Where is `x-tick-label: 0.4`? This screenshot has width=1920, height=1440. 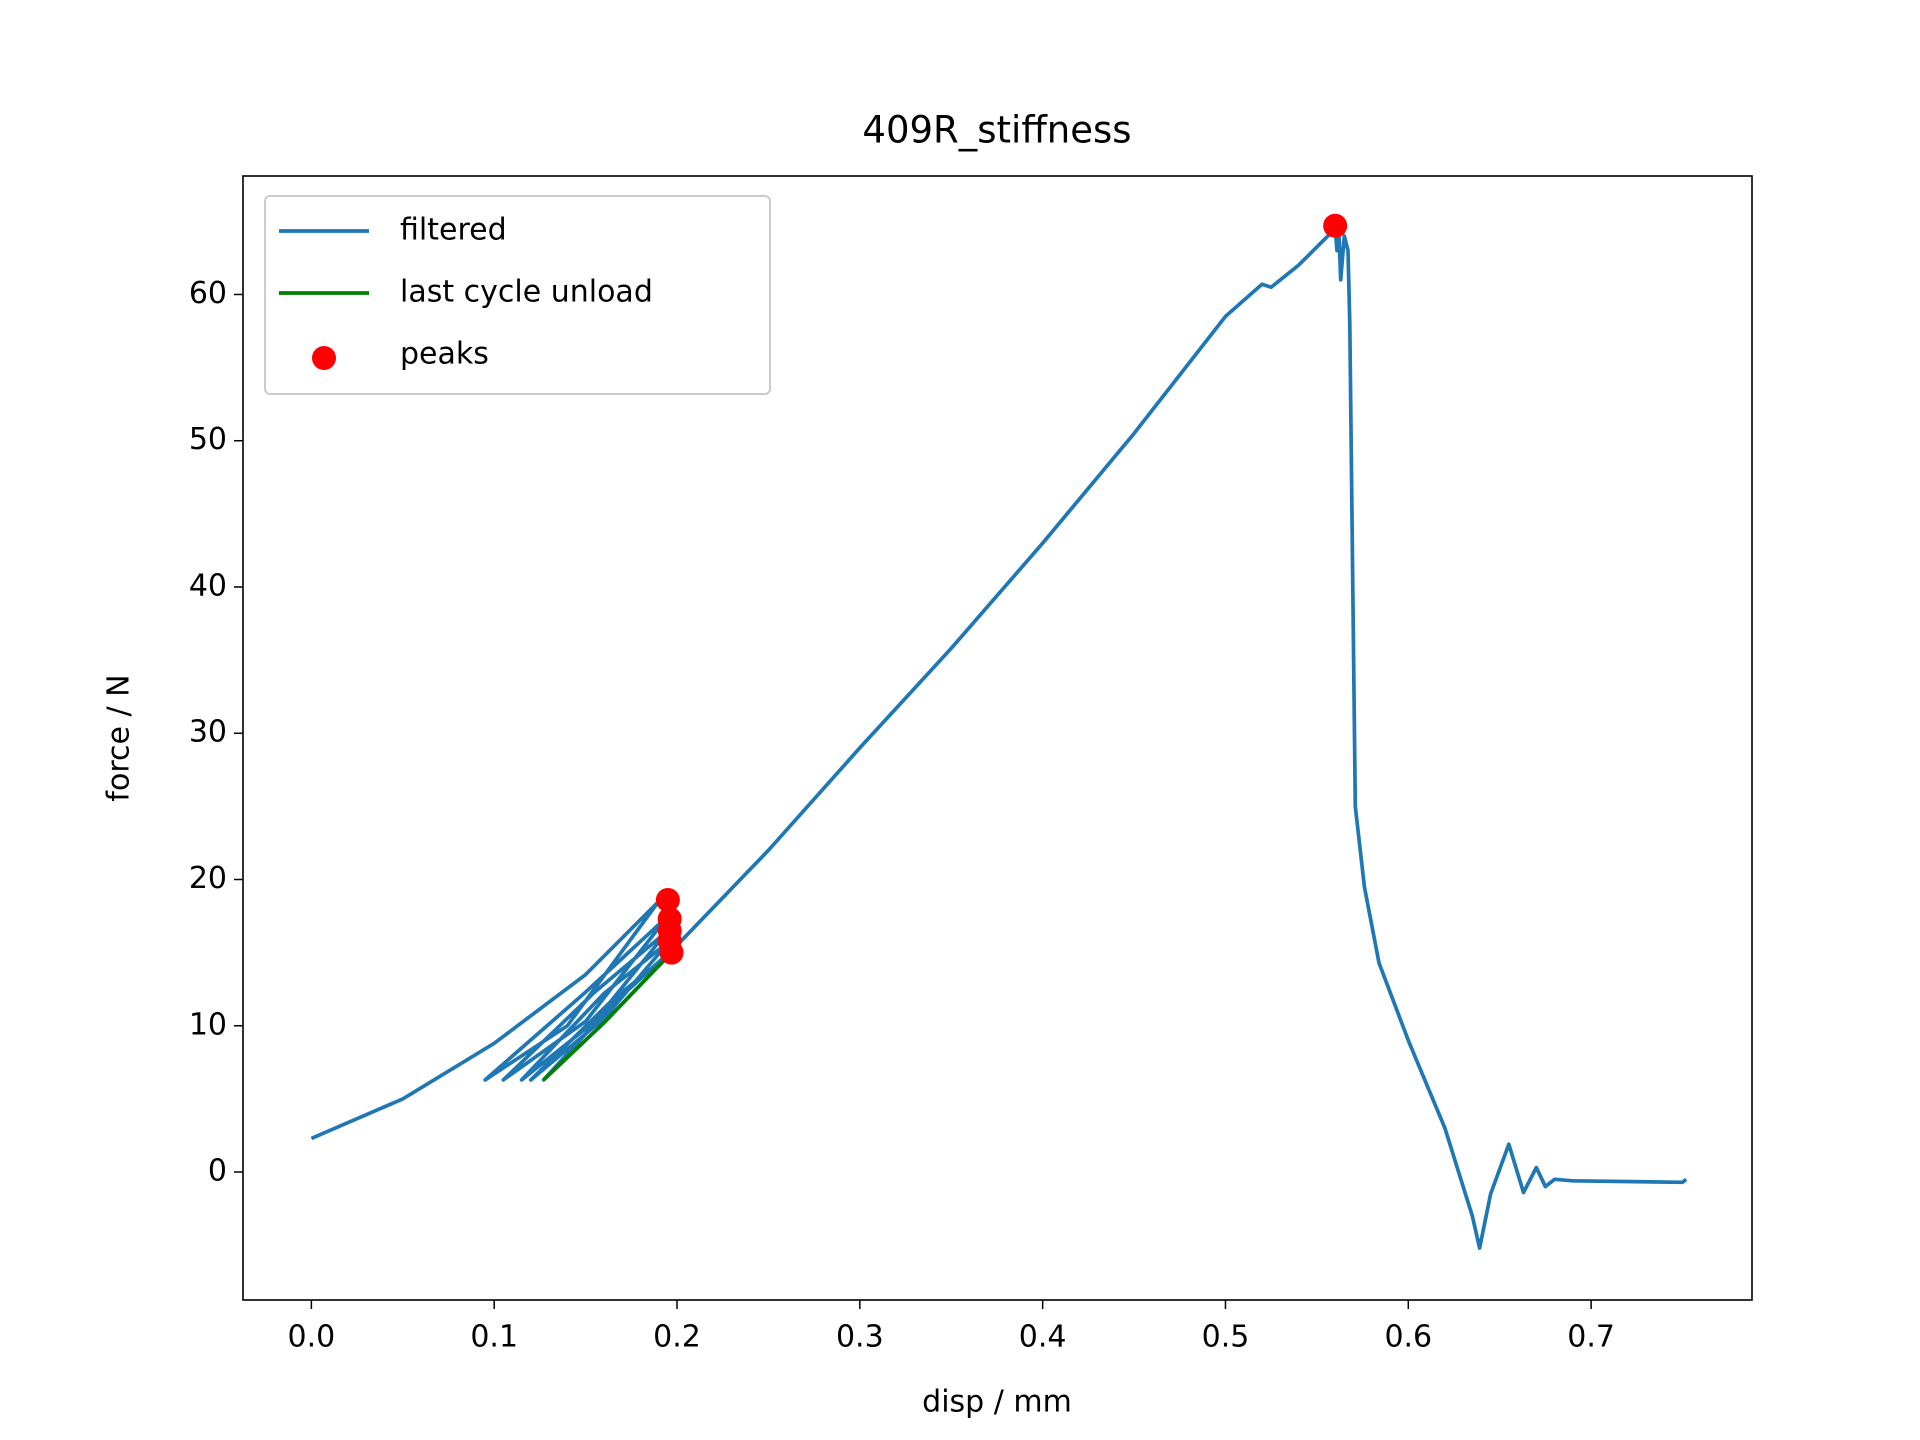
x-tick-label: 0.4 is located at coordinates (1043, 1337).